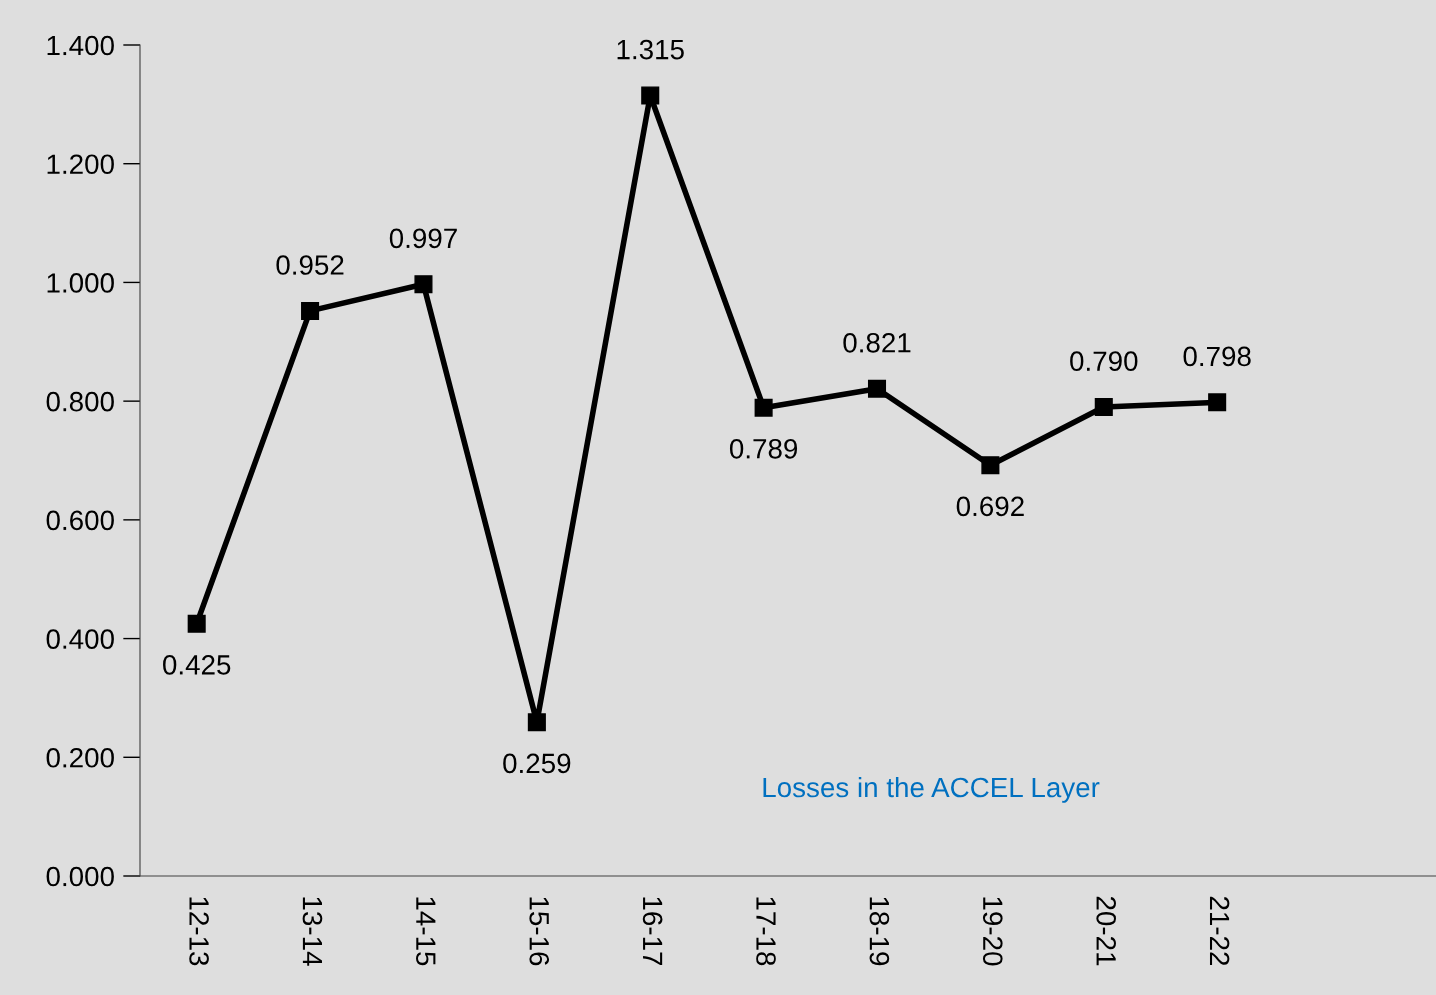 The height and width of the screenshot is (995, 1436). I want to click on x-tick-label: 14-15, so click(426, 931).